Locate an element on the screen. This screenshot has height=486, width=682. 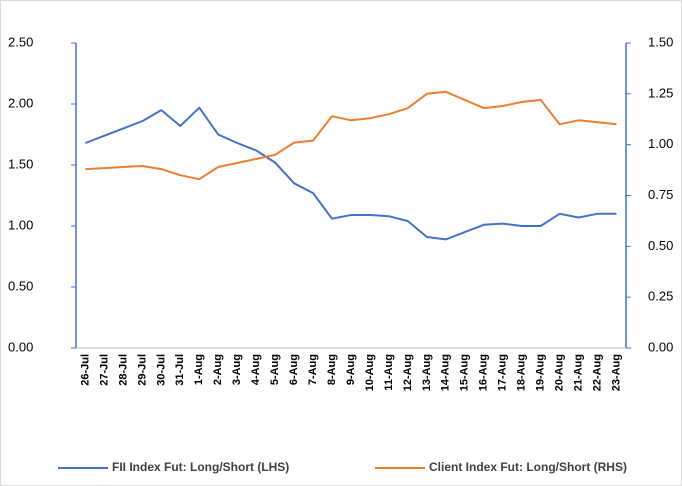
y-tick-label: 2.50 is located at coordinates (20, 41).